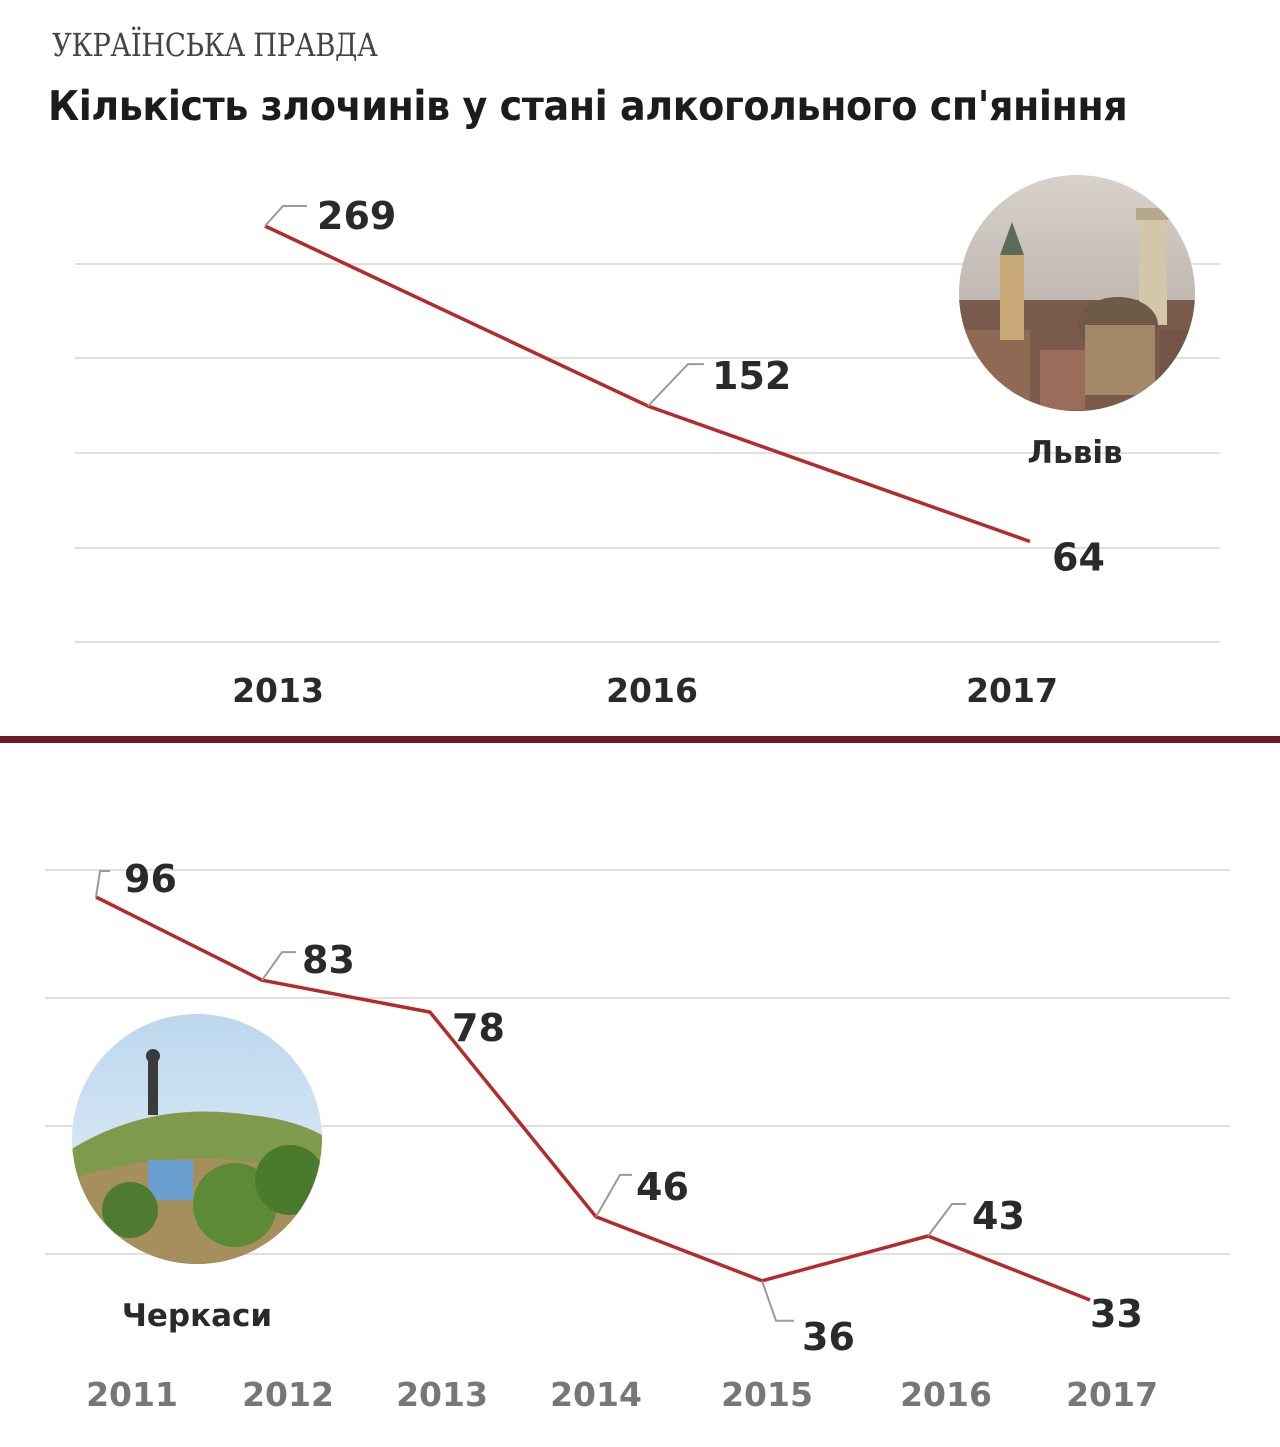  What do you see at coordinates (1116, 1314) in the screenshot?
I see `data-label: 33` at bounding box center [1116, 1314].